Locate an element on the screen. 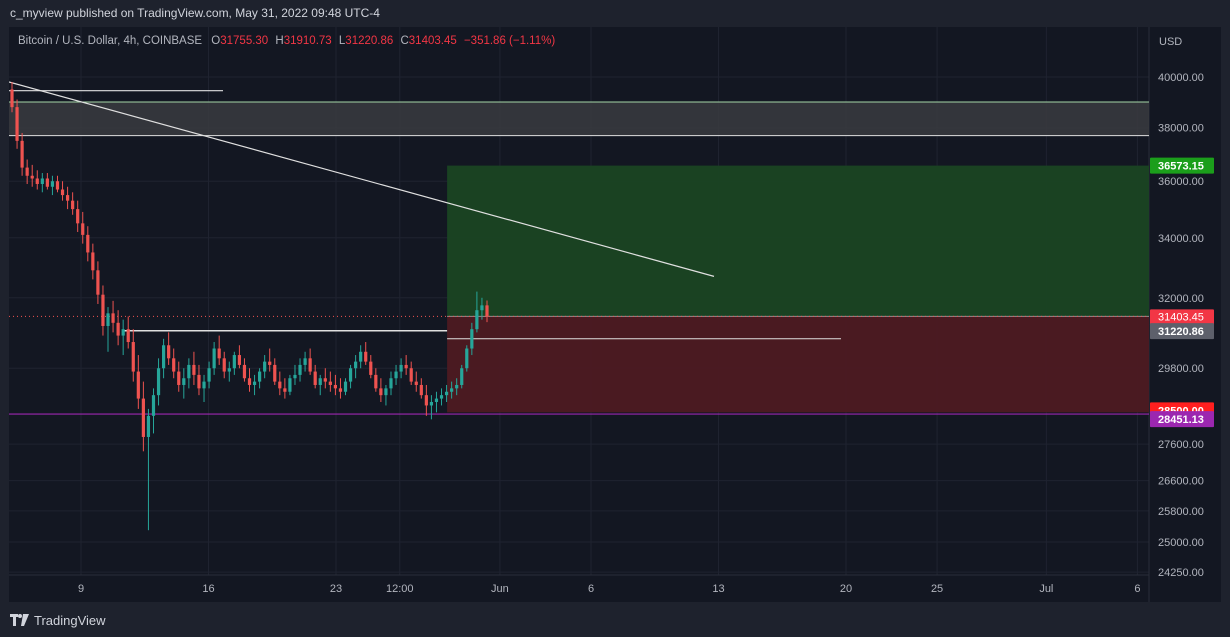  price-tick-label: 27600.00 is located at coordinates (1181, 445).